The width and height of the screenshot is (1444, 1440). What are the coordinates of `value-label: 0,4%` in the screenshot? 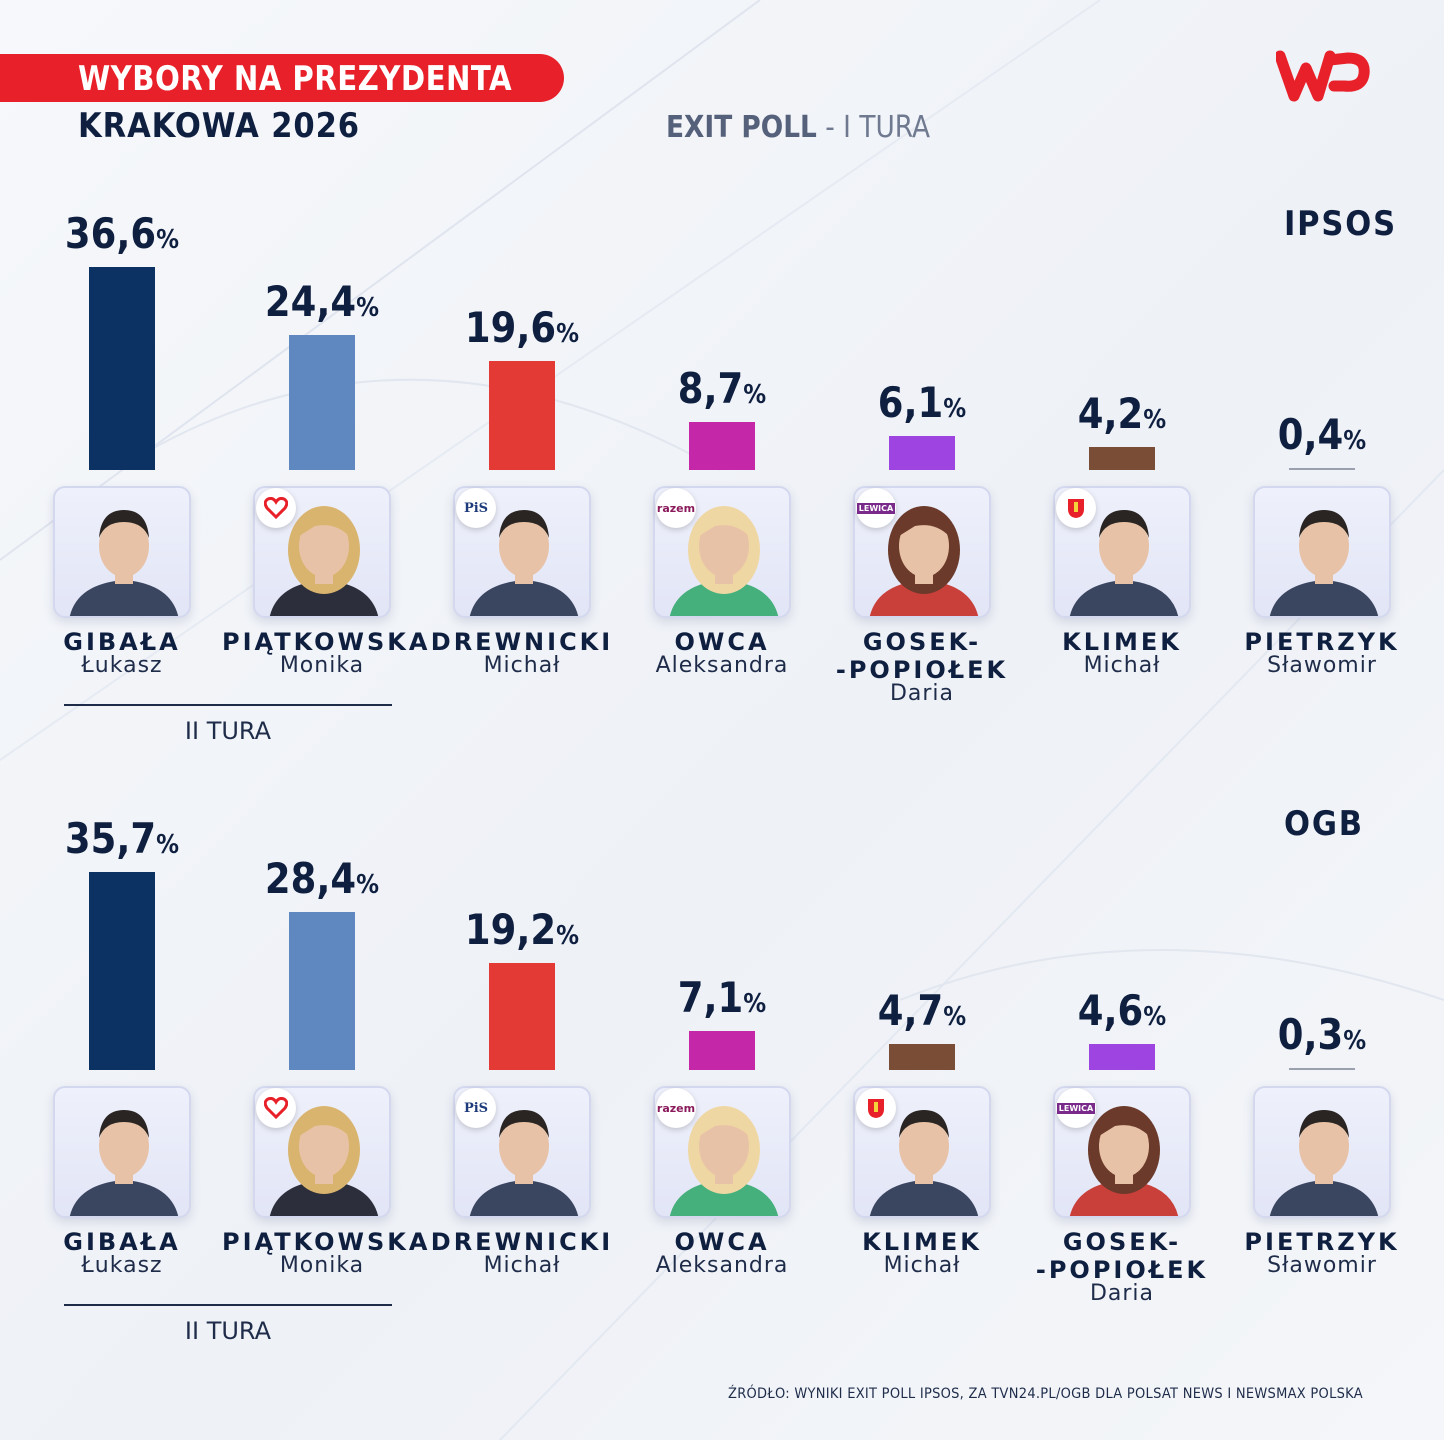 It's located at (1322, 435).